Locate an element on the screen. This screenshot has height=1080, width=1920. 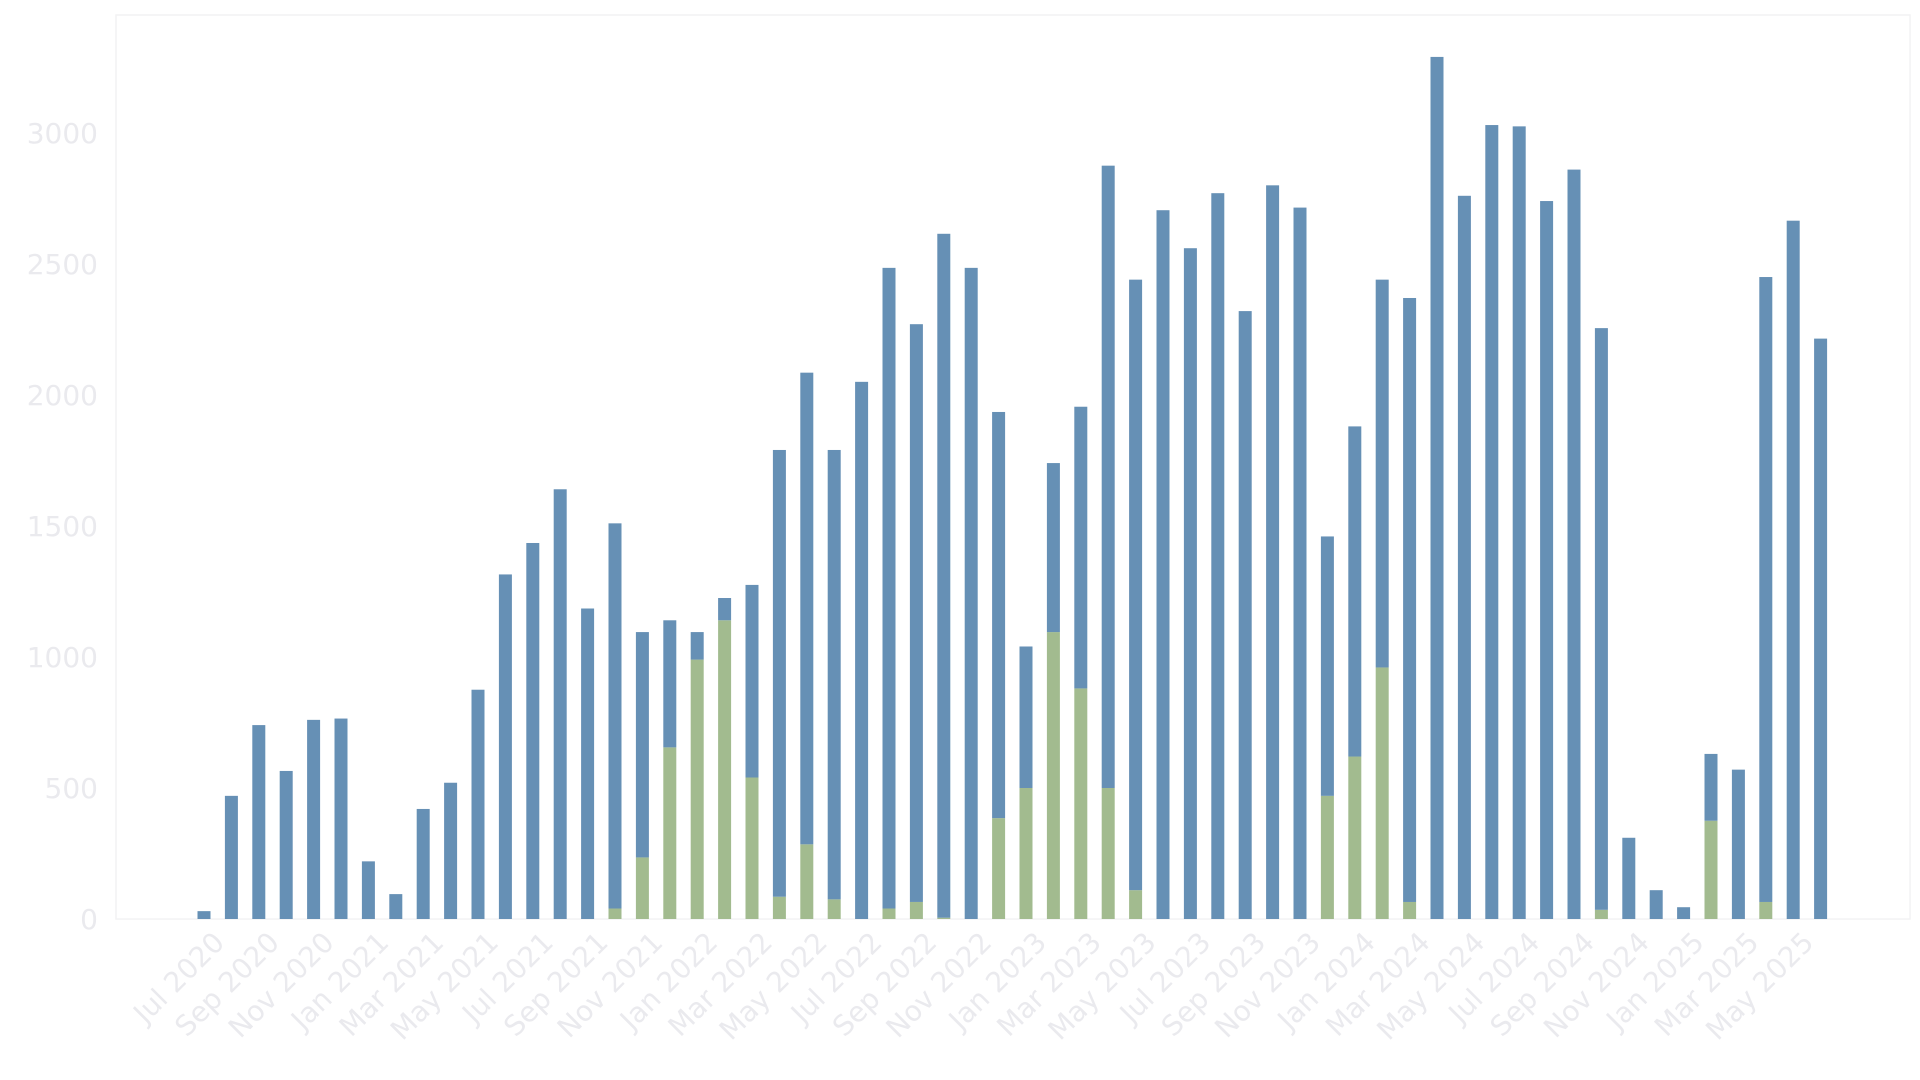
bar-segment-s1-feb-2022 is located at coordinates (725, 609).